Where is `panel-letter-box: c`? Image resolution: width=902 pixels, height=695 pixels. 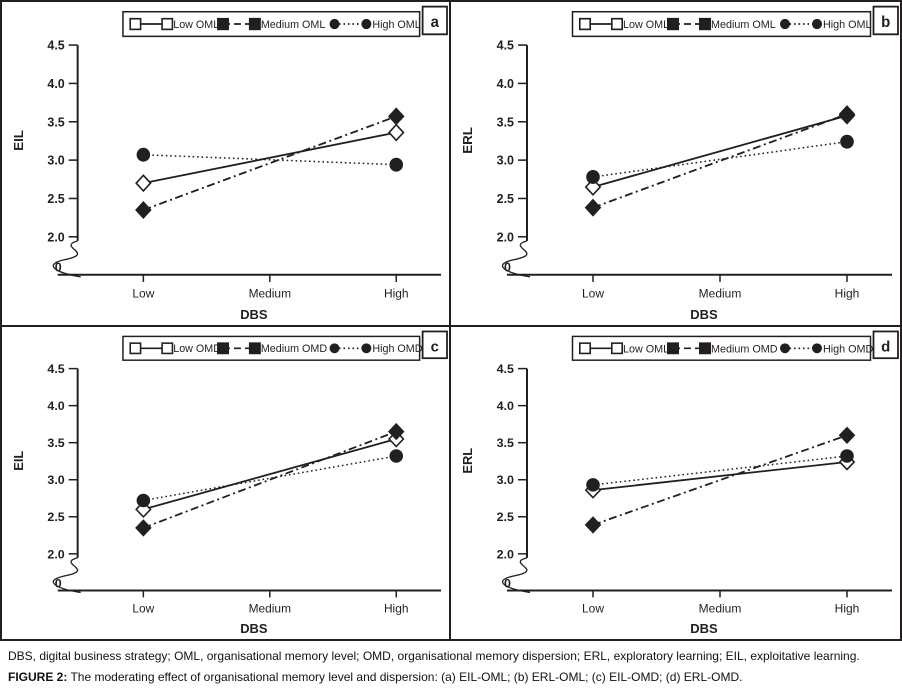
panel-letter-box: c is located at coordinates (434, 345).